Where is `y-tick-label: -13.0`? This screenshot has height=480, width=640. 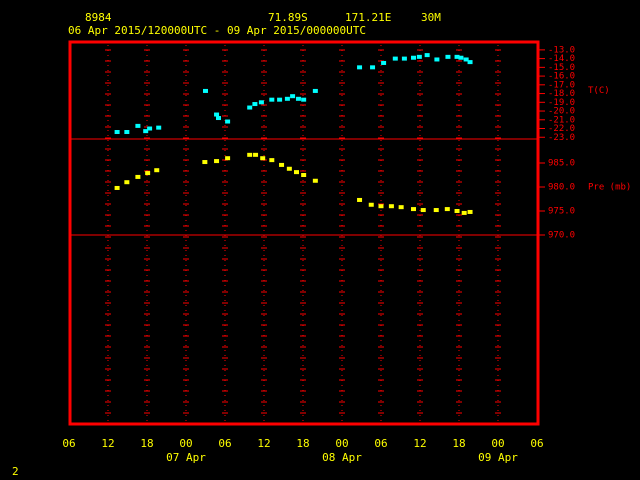 y-tick-label: -13.0 is located at coordinates (561, 50).